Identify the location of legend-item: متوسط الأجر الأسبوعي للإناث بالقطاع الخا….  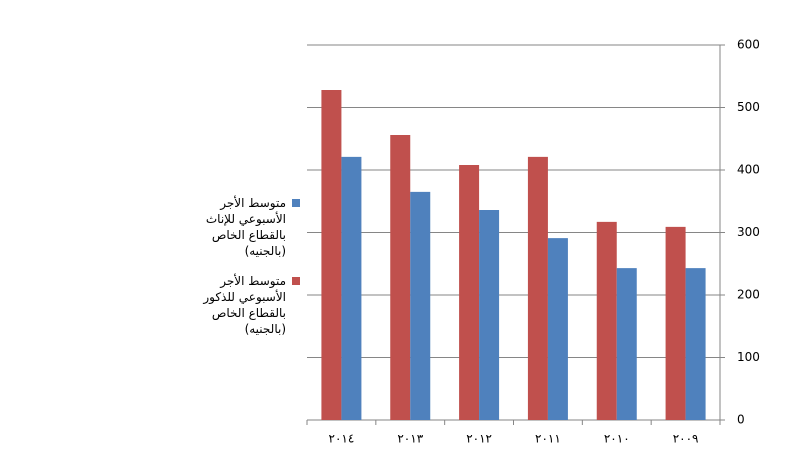
(240, 227).